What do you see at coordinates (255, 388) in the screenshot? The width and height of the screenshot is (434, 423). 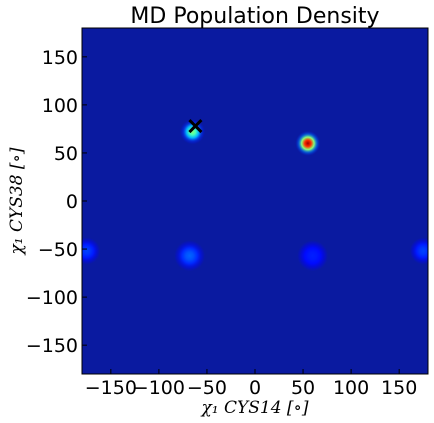 I see `x-tick-label: 0` at bounding box center [255, 388].